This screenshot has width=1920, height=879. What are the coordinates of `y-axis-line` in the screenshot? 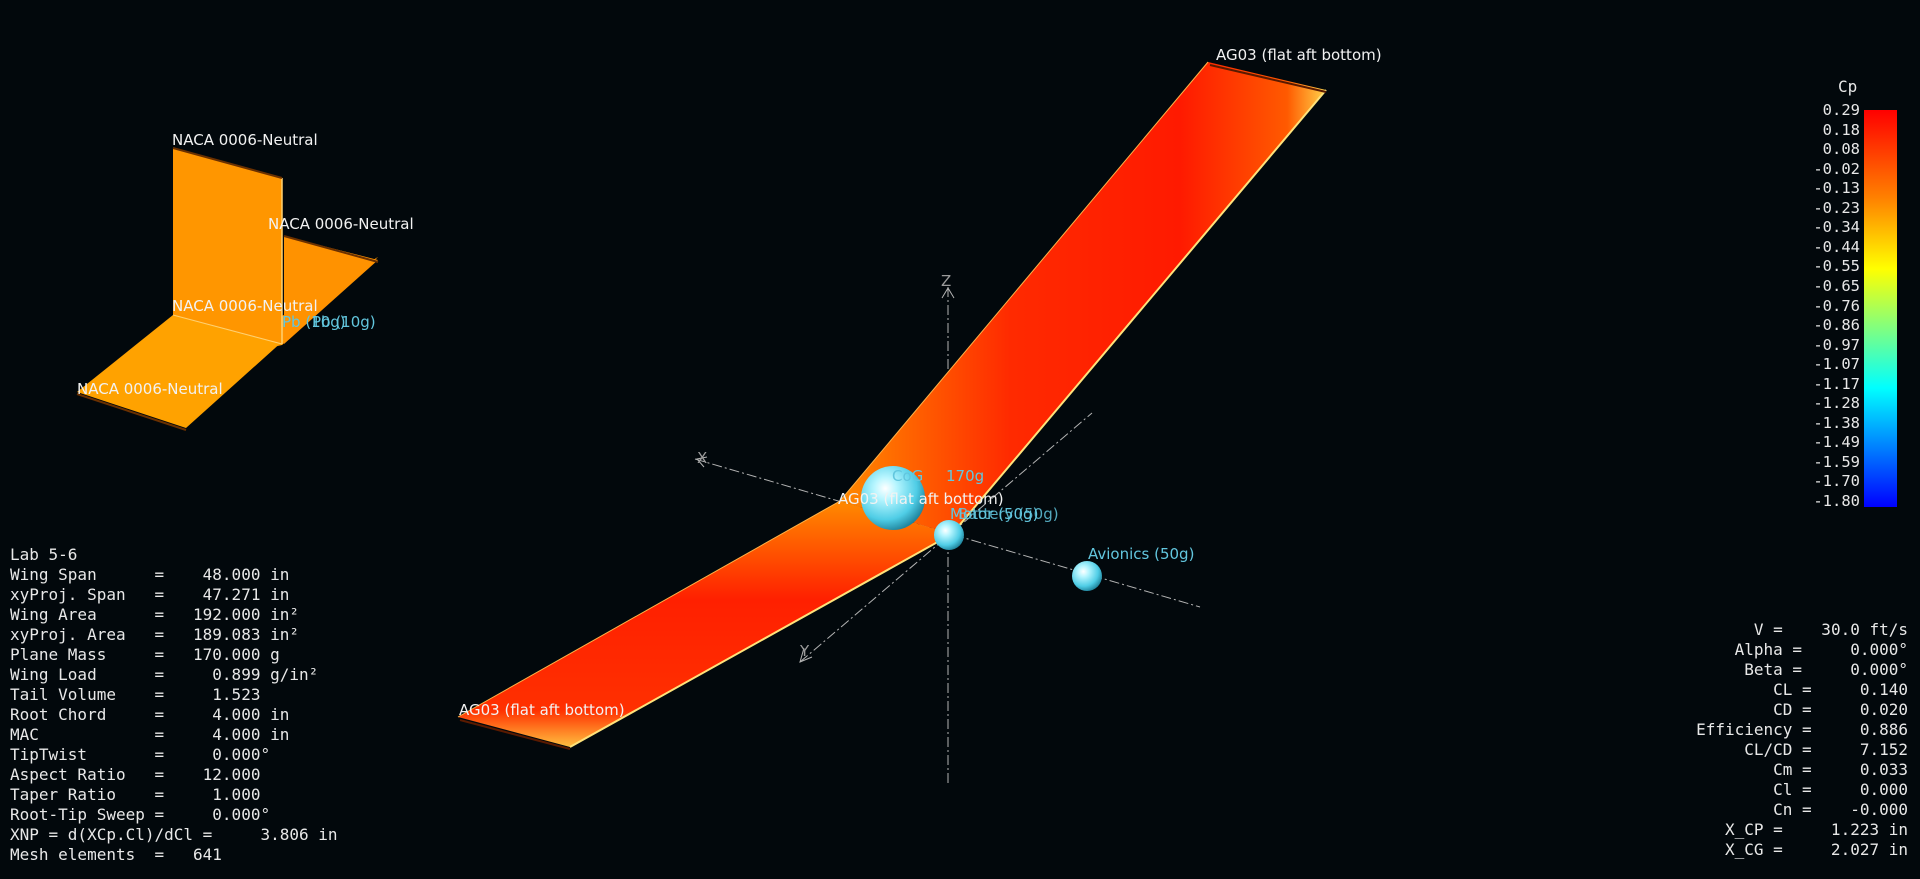 It's located at (946, 537).